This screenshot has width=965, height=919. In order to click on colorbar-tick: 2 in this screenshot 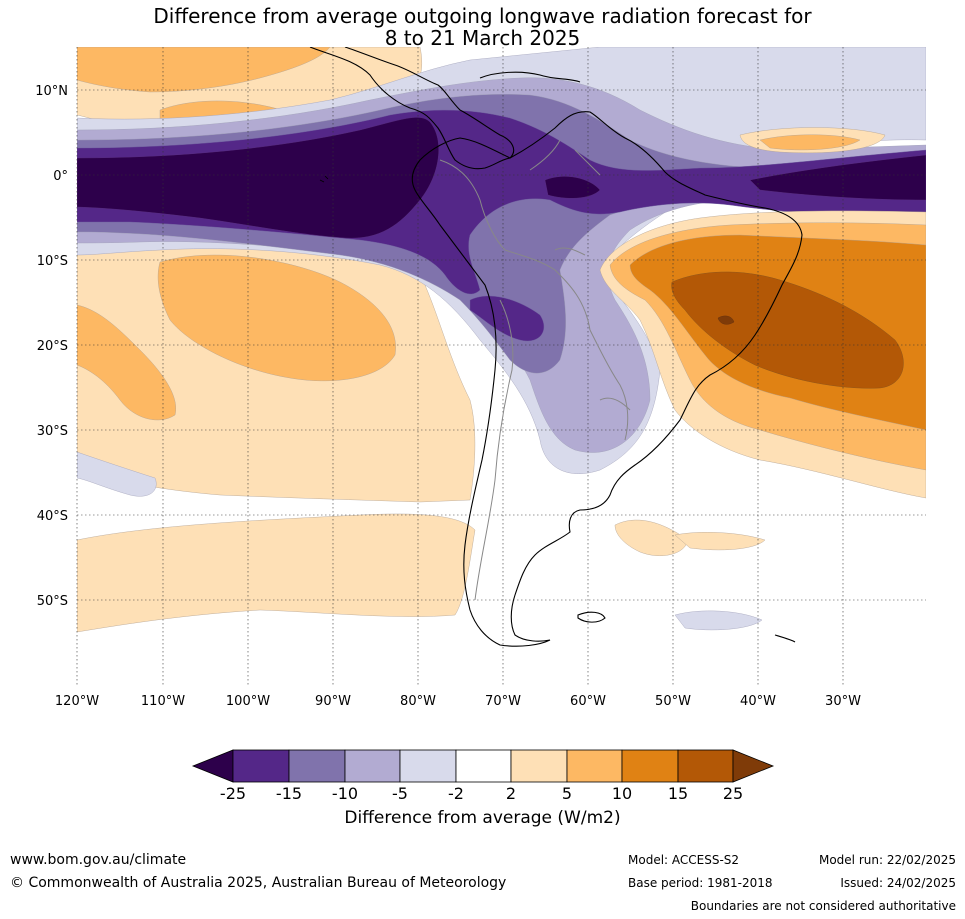, I will do `click(511, 793)`.